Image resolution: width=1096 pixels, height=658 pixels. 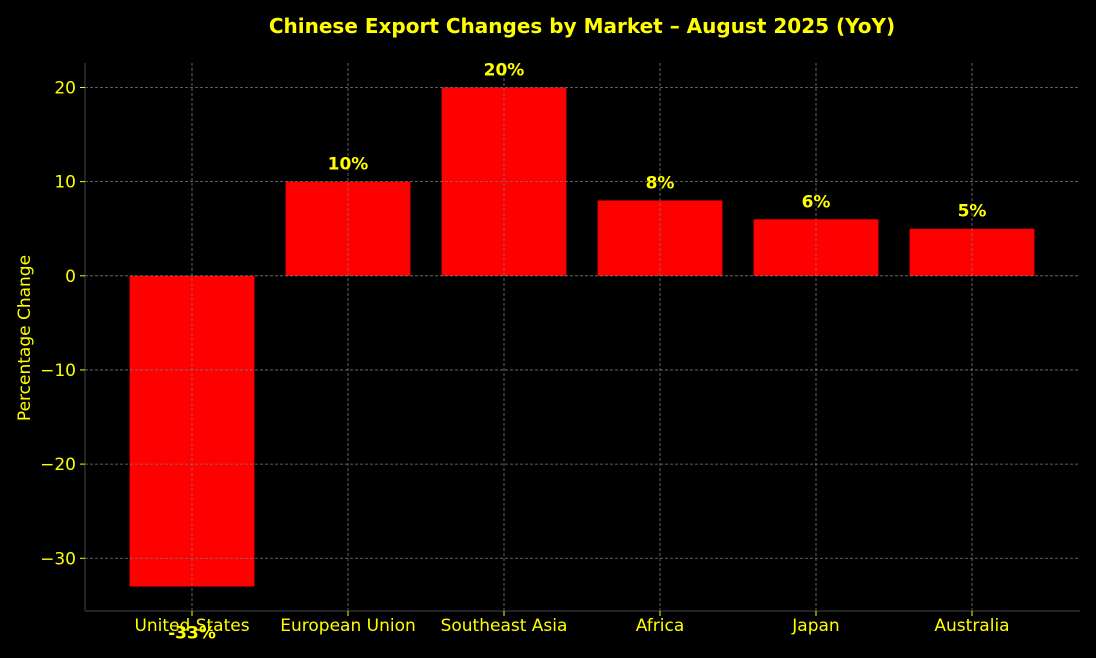 What do you see at coordinates (815, 626) in the screenshot?
I see `x-tick-label: Japan` at bounding box center [815, 626].